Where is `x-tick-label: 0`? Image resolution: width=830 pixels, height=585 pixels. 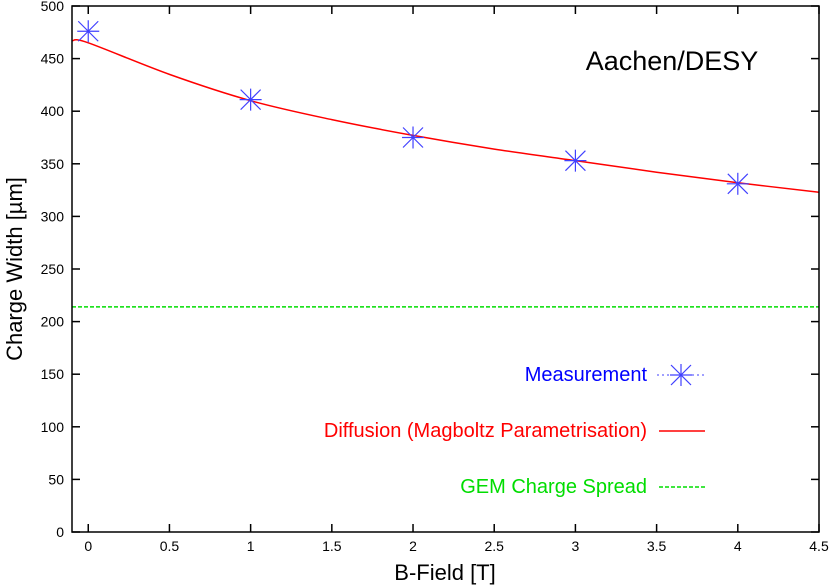 x-tick-label: 0 is located at coordinates (88, 546).